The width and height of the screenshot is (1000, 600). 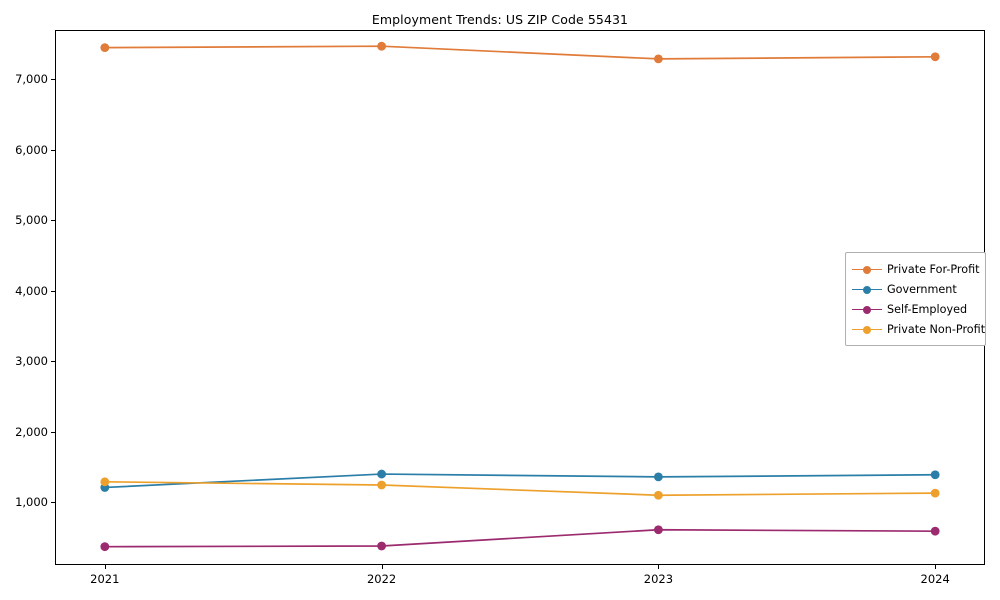 What do you see at coordinates (658, 579) in the screenshot?
I see `x-tick-label: 2023` at bounding box center [658, 579].